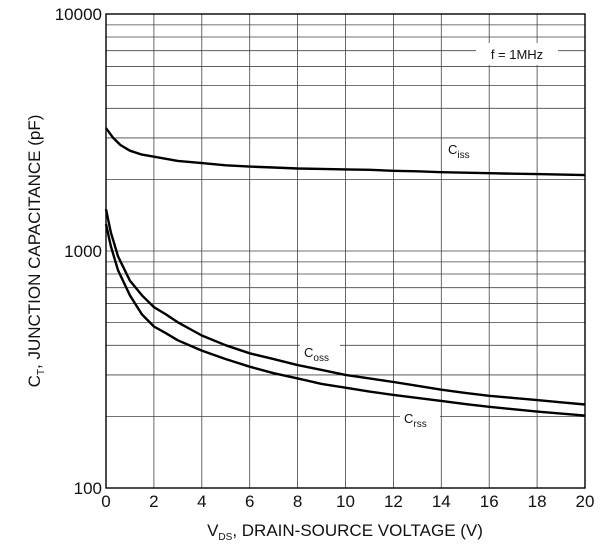 Image resolution: width=612 pixels, height=546 pixels. I want to click on x-tick-label: 14, so click(441, 501).